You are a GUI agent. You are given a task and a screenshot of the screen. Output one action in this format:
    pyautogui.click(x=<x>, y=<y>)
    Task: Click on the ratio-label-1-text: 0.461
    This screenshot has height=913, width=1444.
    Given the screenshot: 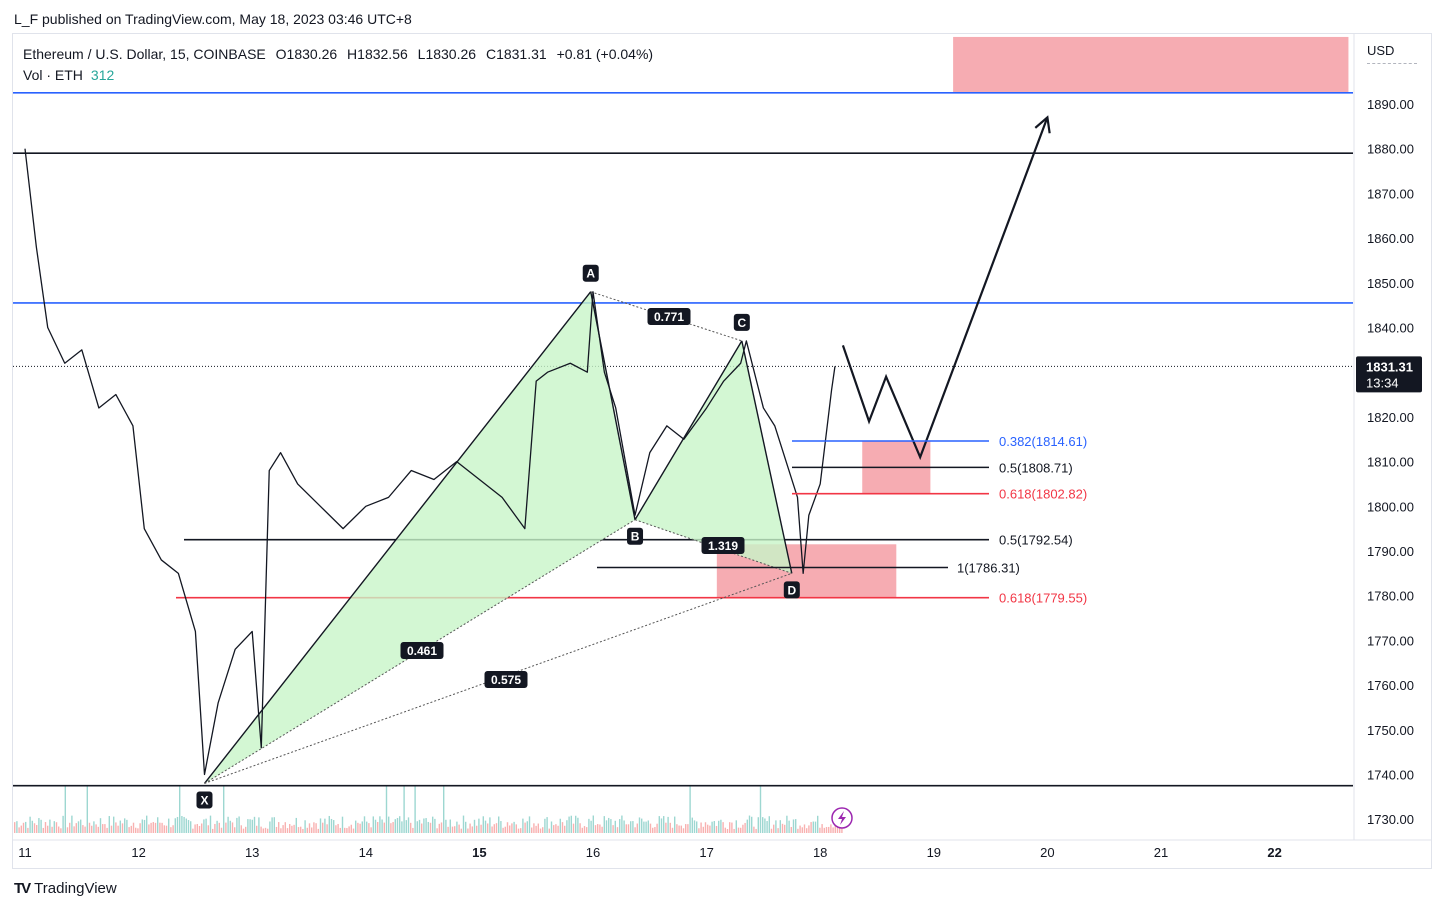 What is the action you would take?
    pyautogui.click(x=422, y=651)
    